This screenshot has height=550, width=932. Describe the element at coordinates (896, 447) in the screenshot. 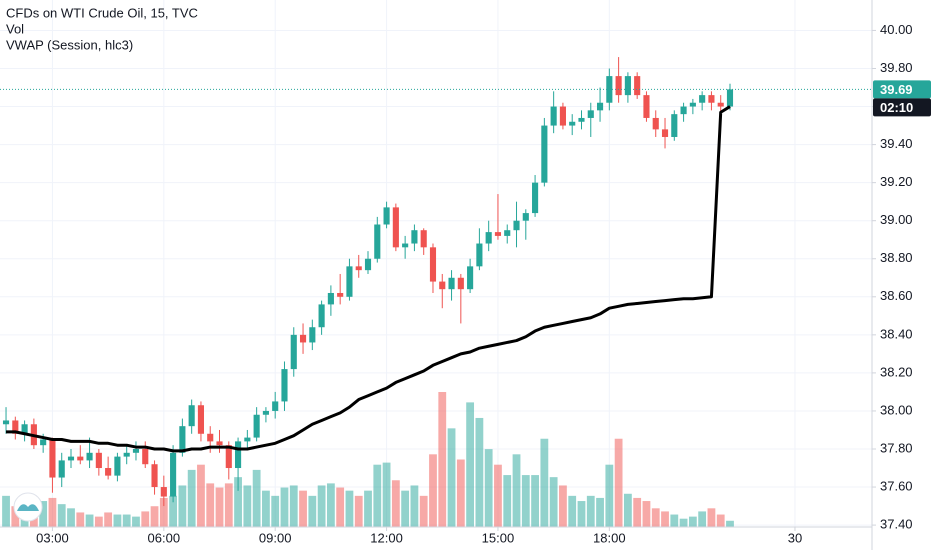

I see `y-tick-label: 37.80` at that location.